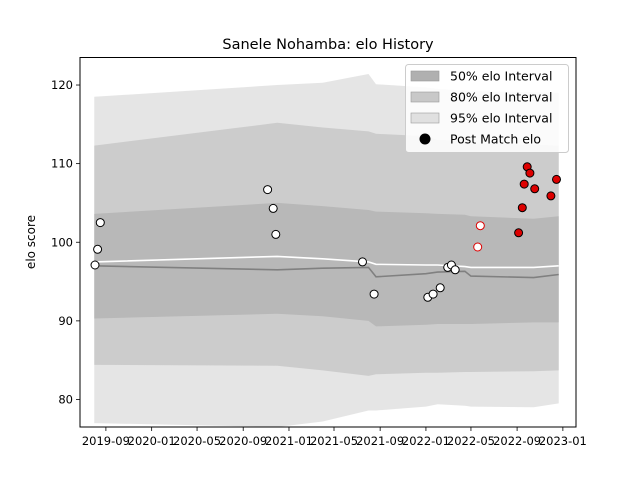 Image resolution: width=640 pixels, height=484 pixels. I want to click on legend-label-3: Post Match elo, so click(495, 139).